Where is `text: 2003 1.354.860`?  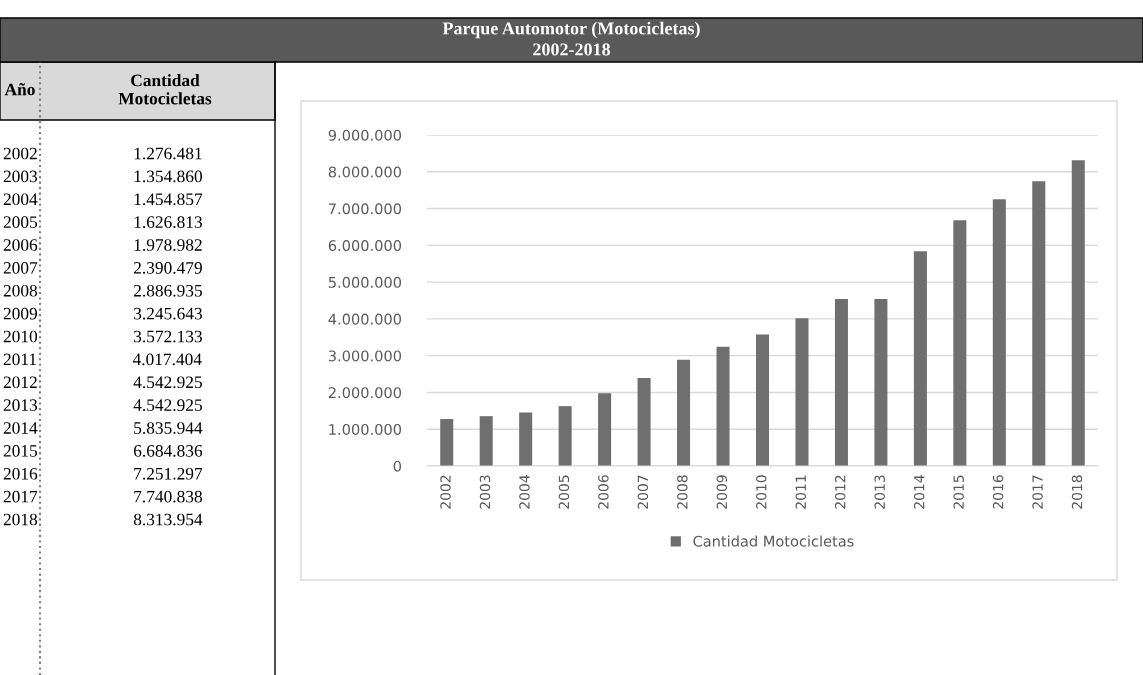 text: 2003 1.354.860 is located at coordinates (102, 176).